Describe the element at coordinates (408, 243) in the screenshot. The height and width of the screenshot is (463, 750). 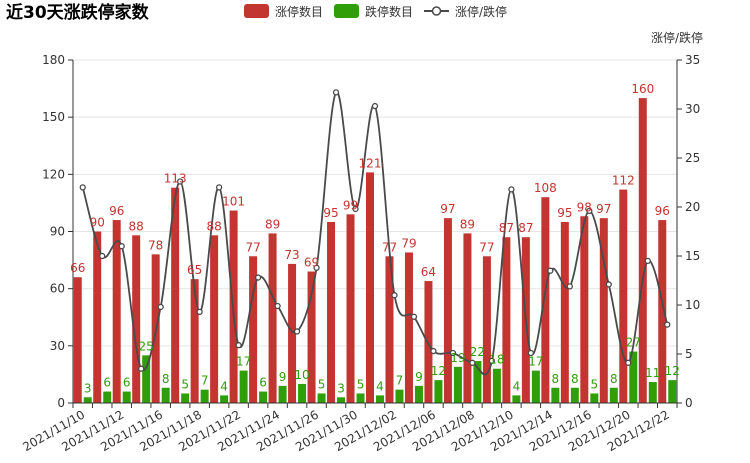
I see `bar-up-label: 79` at that location.